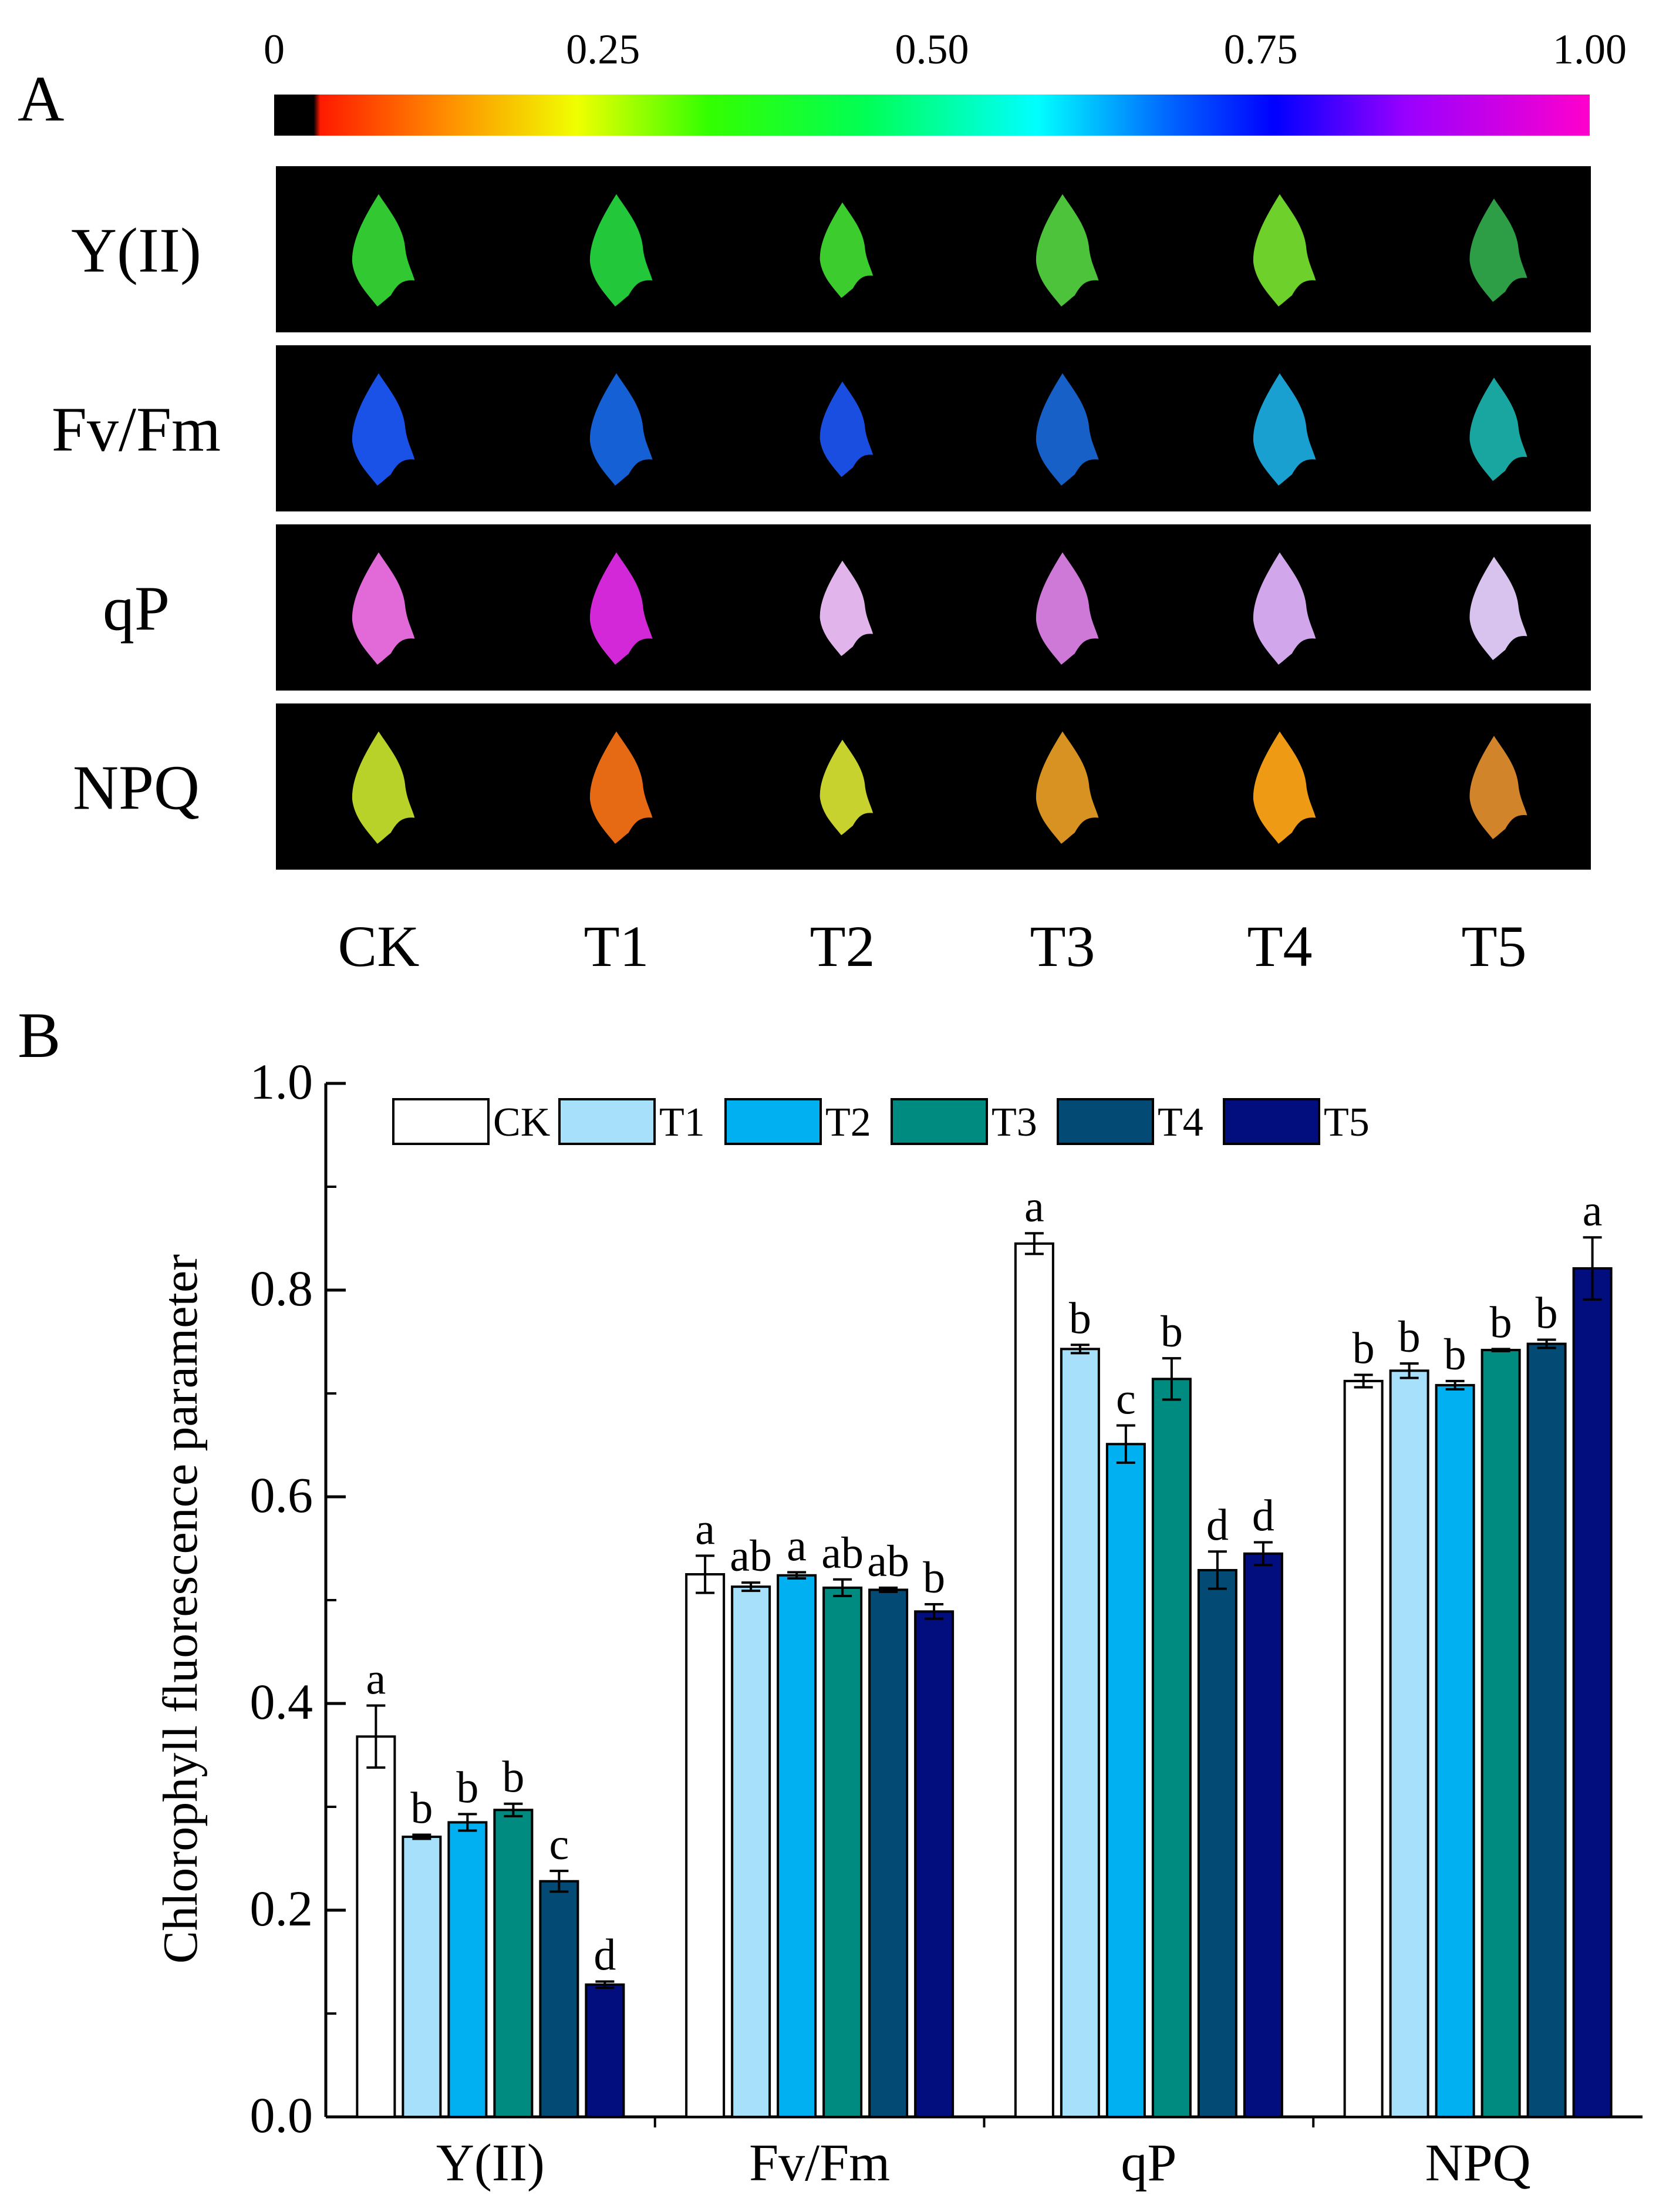 This screenshot has width=1666, height=2212. I want to click on legend-label: T3, so click(1014, 1122).